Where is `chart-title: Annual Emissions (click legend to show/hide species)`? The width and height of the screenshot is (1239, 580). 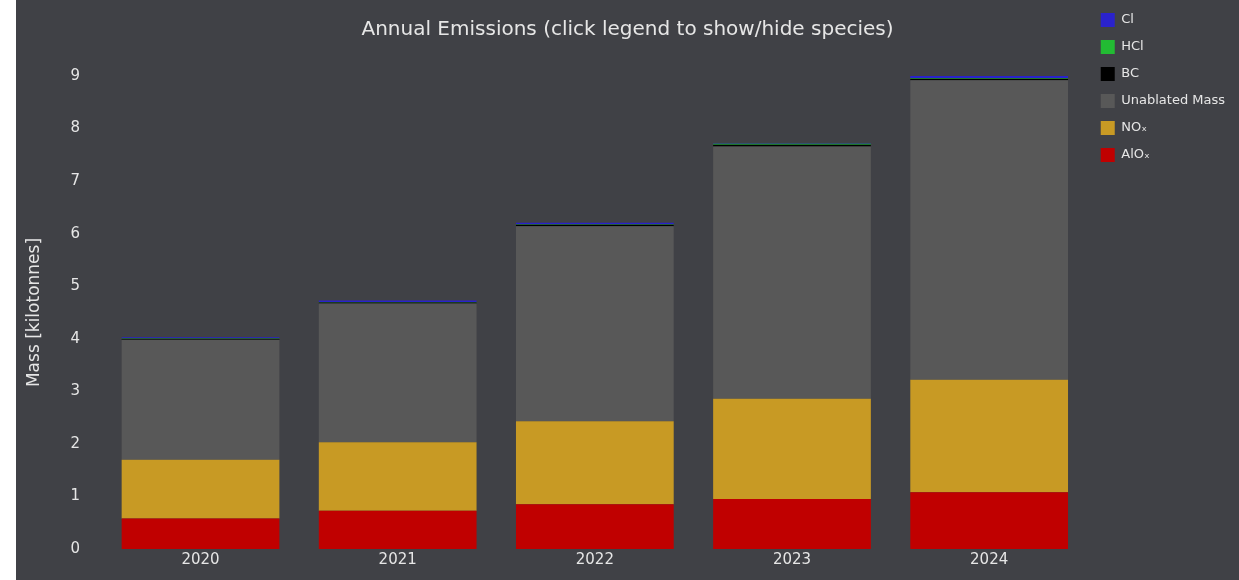
chart-title: Annual Emissions (click legend to show/hide species) is located at coordinates (627, 28).